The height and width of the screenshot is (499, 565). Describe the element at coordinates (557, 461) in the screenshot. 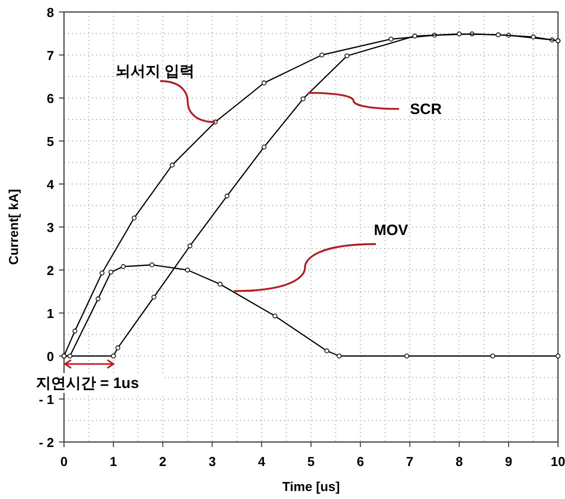

I see `x-tick-label: 10` at that location.